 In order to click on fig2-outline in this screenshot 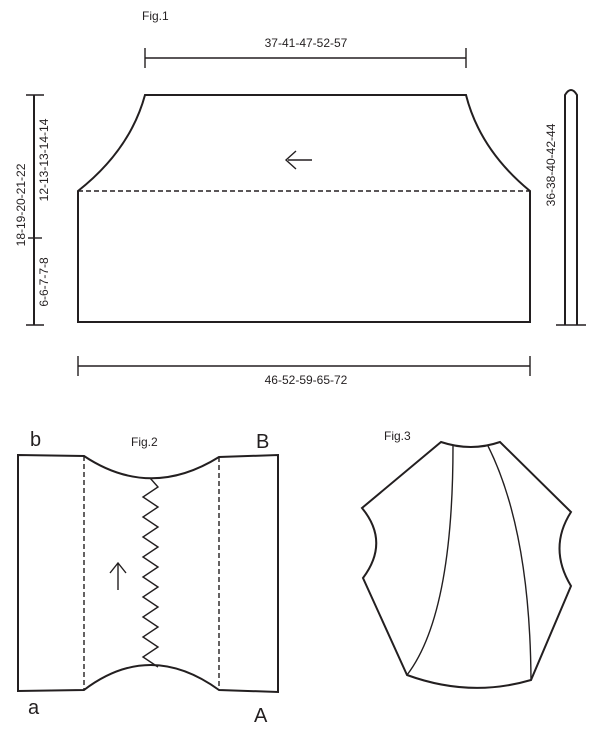, I will do `click(148, 573)`.